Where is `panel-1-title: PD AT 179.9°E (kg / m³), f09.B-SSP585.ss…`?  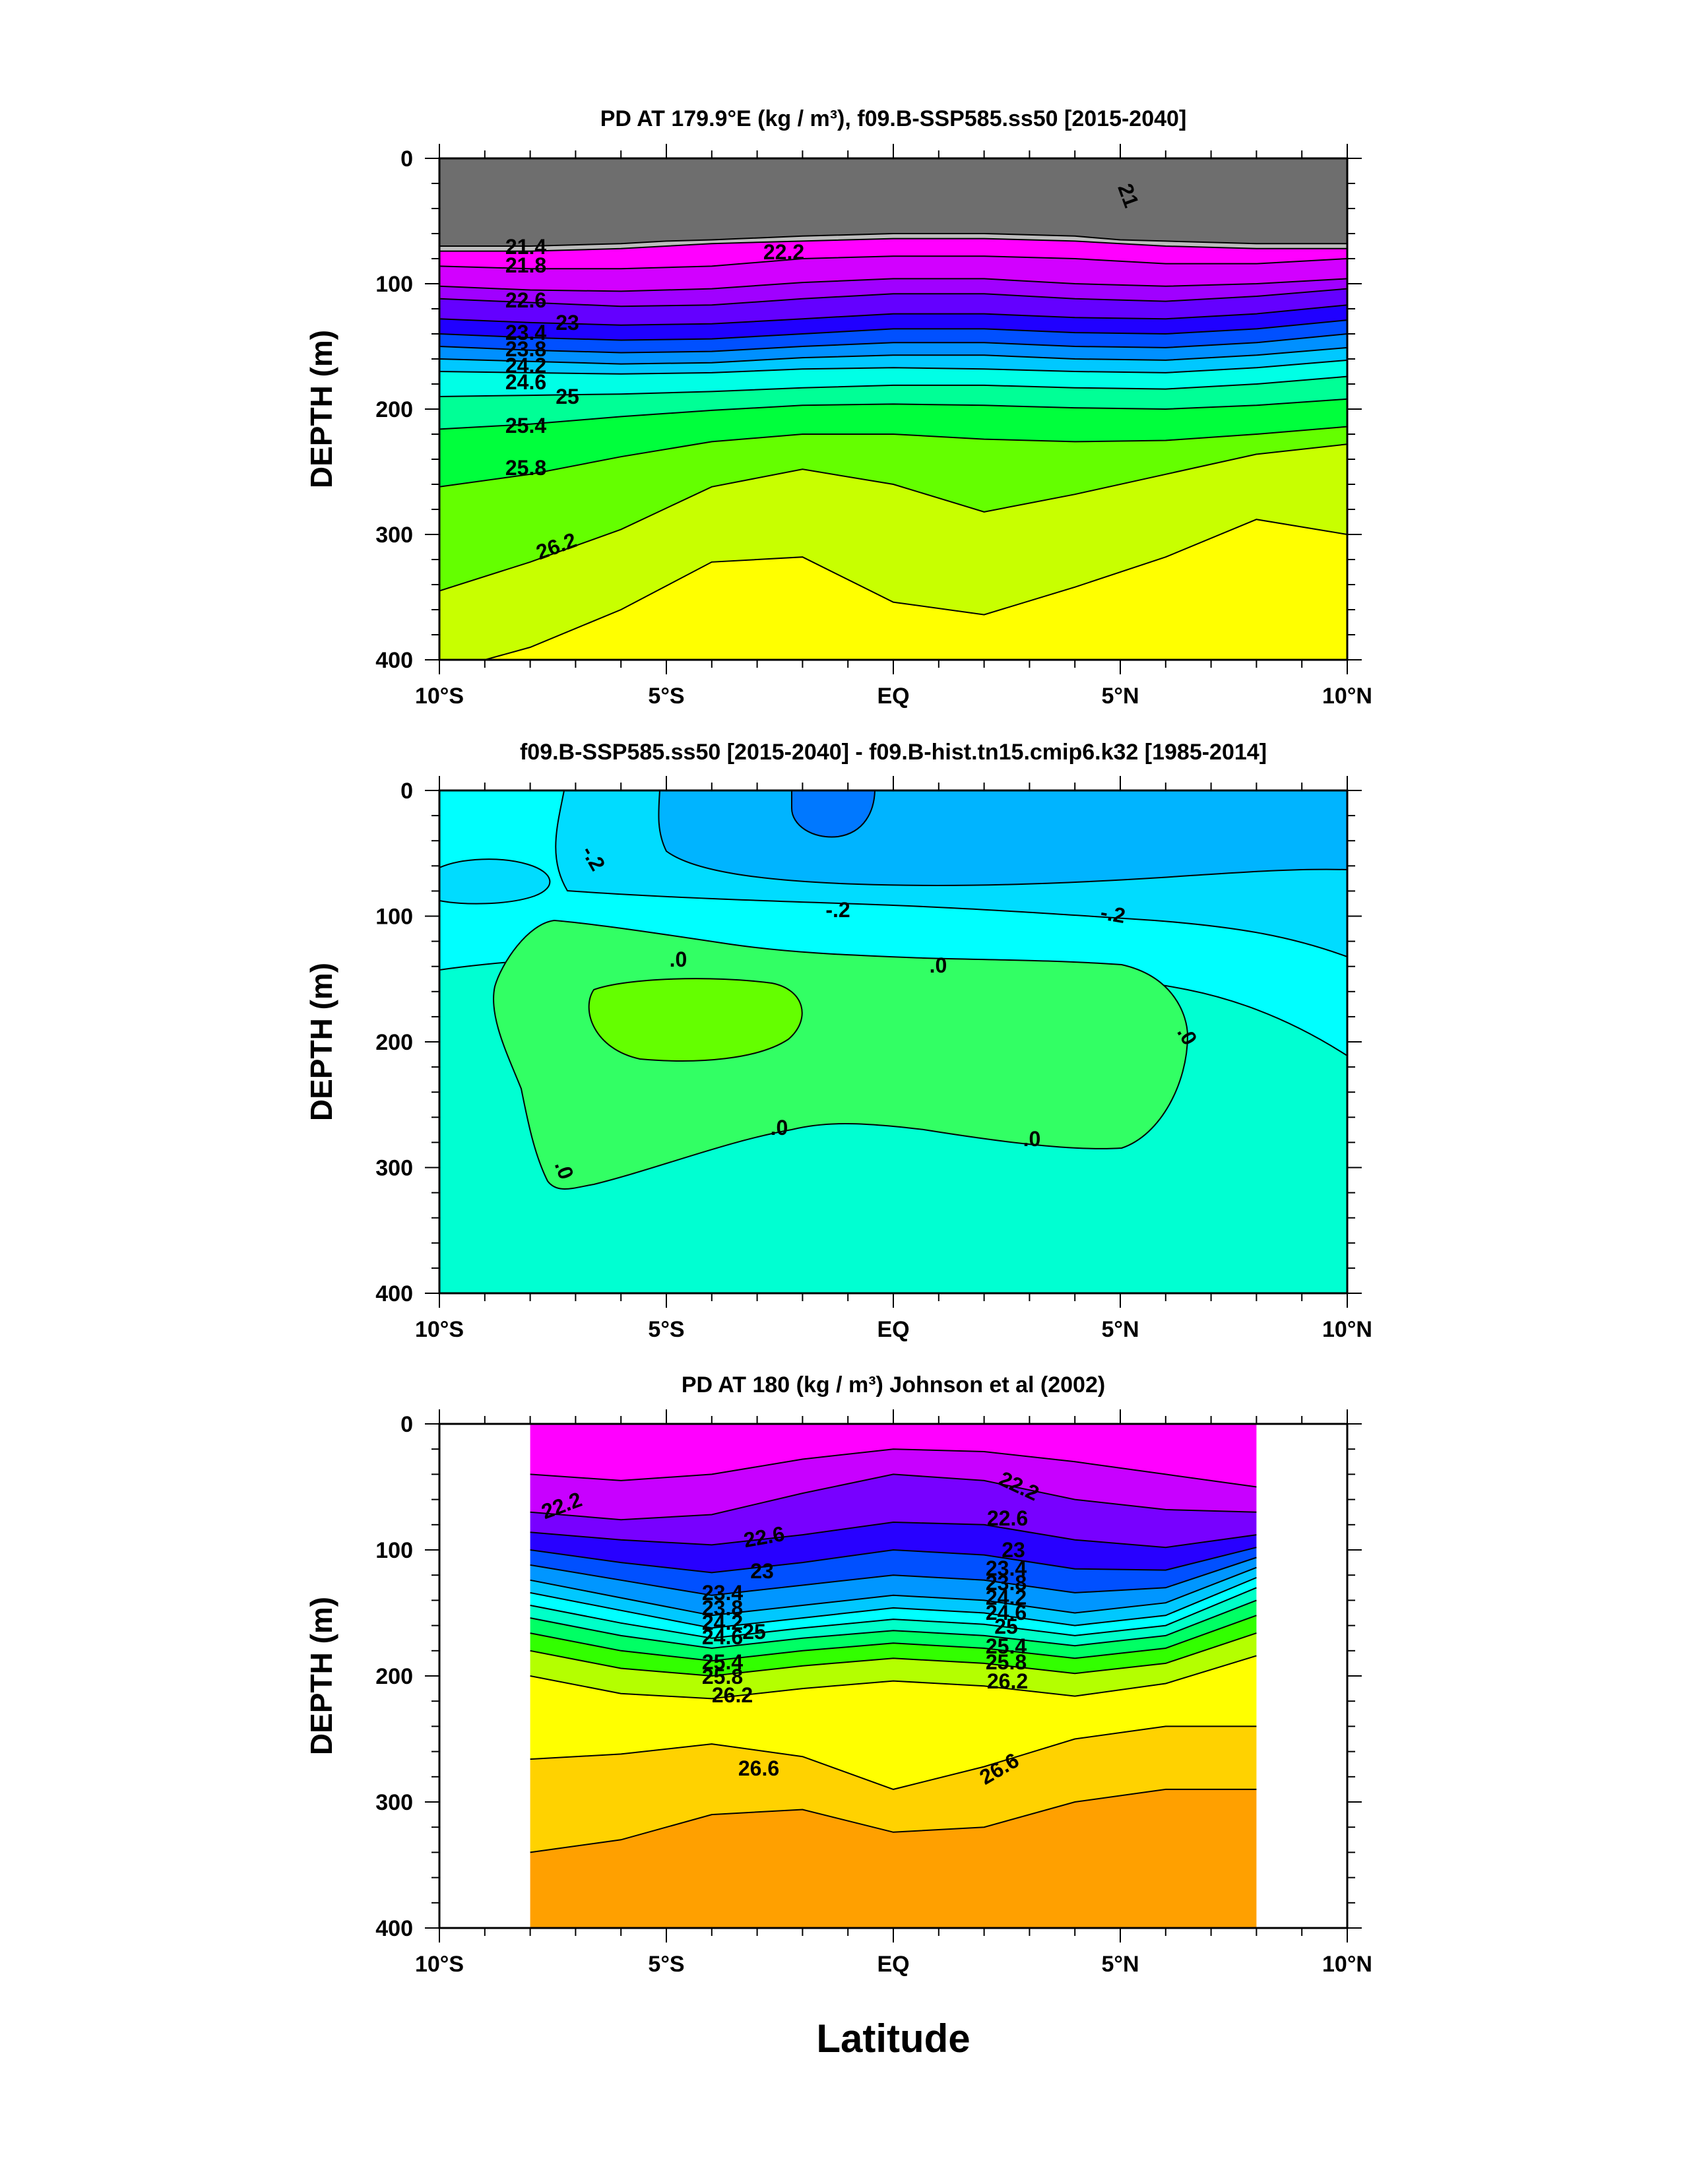 panel-1-title: PD AT 179.9°E (kg / m³), f09.B-SSP585.ss… is located at coordinates (893, 118).